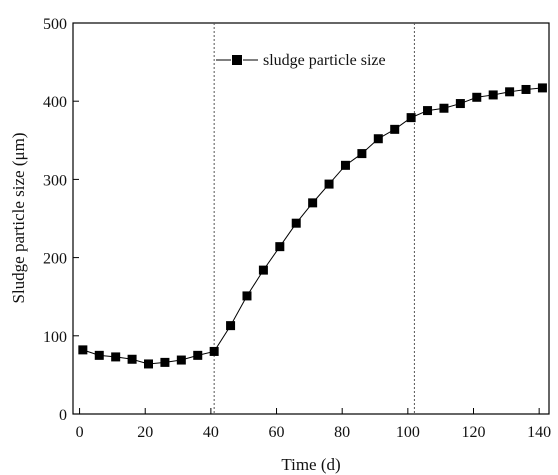 The height and width of the screenshot is (475, 558). I want to click on x-tick-label: 40, so click(211, 432).